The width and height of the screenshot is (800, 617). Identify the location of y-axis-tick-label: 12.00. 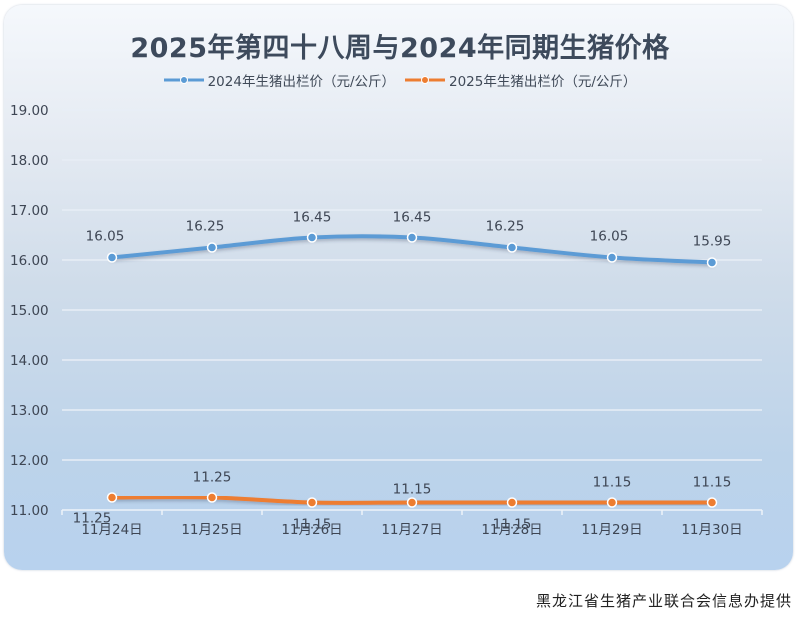
(29, 461).